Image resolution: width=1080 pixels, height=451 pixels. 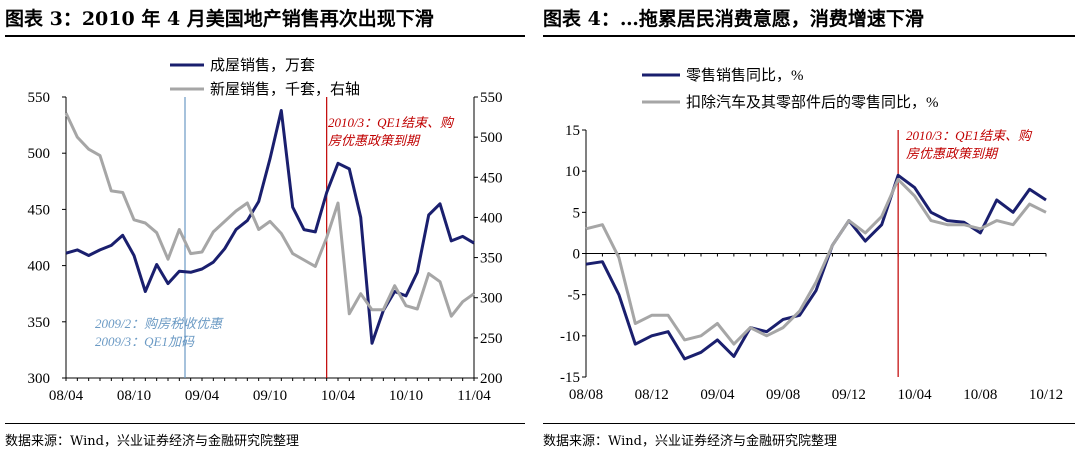 What do you see at coordinates (474, 396) in the screenshot?
I see `left-chart-x-tick-label: 11/04` at bounding box center [474, 396].